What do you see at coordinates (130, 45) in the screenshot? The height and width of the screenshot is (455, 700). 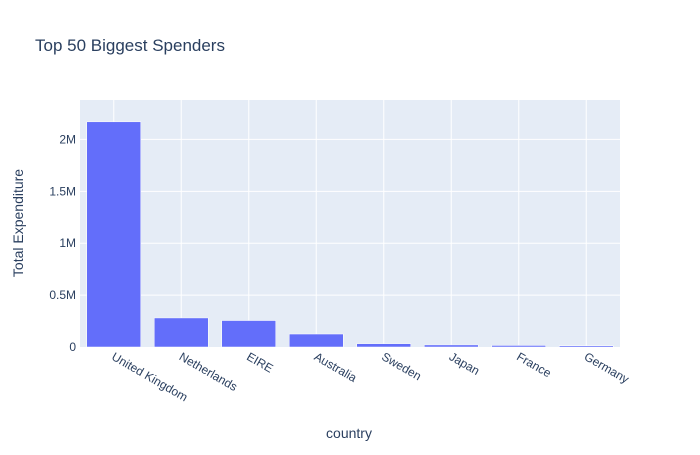 I see `chart-title: Top 50 Biggest Spenders` at bounding box center [130, 45].